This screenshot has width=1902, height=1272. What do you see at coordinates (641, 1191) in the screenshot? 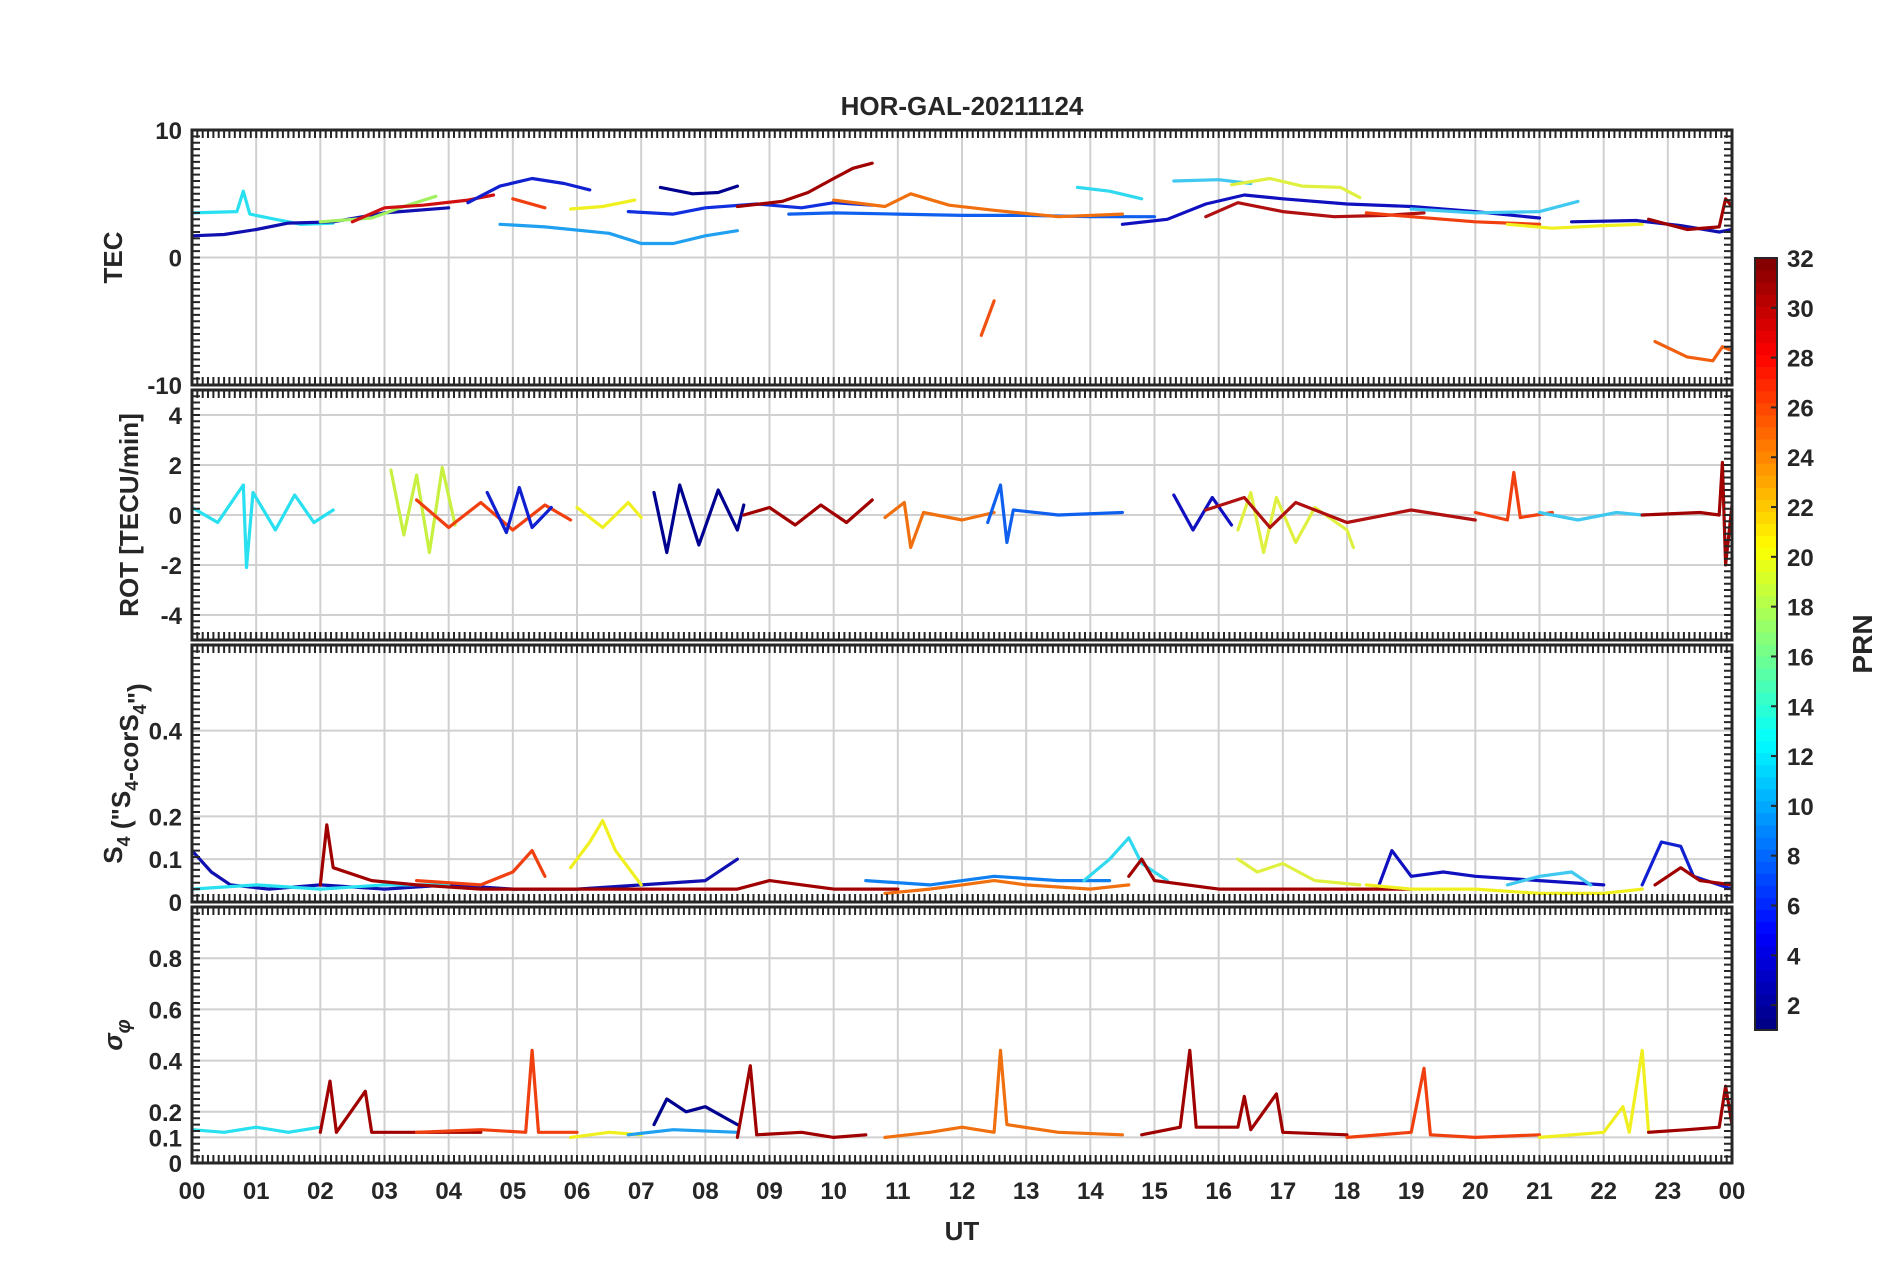
I see `x-tick-label: 07` at bounding box center [641, 1191].